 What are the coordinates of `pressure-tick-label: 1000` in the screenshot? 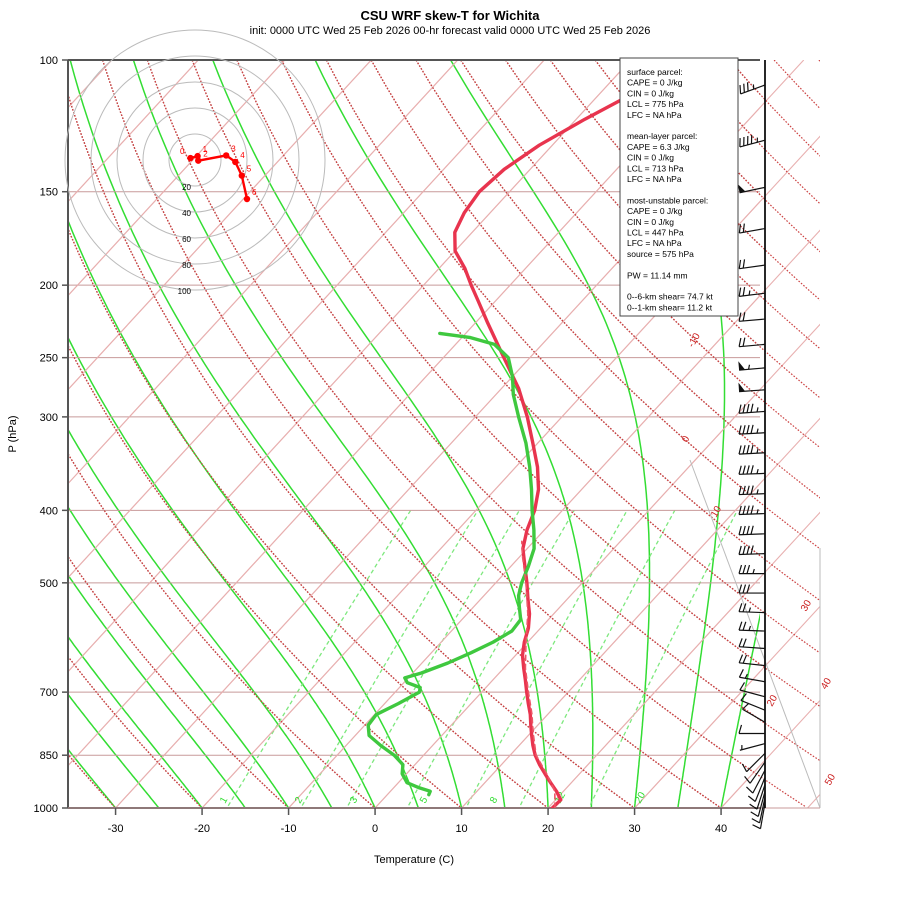 It's located at (46, 809).